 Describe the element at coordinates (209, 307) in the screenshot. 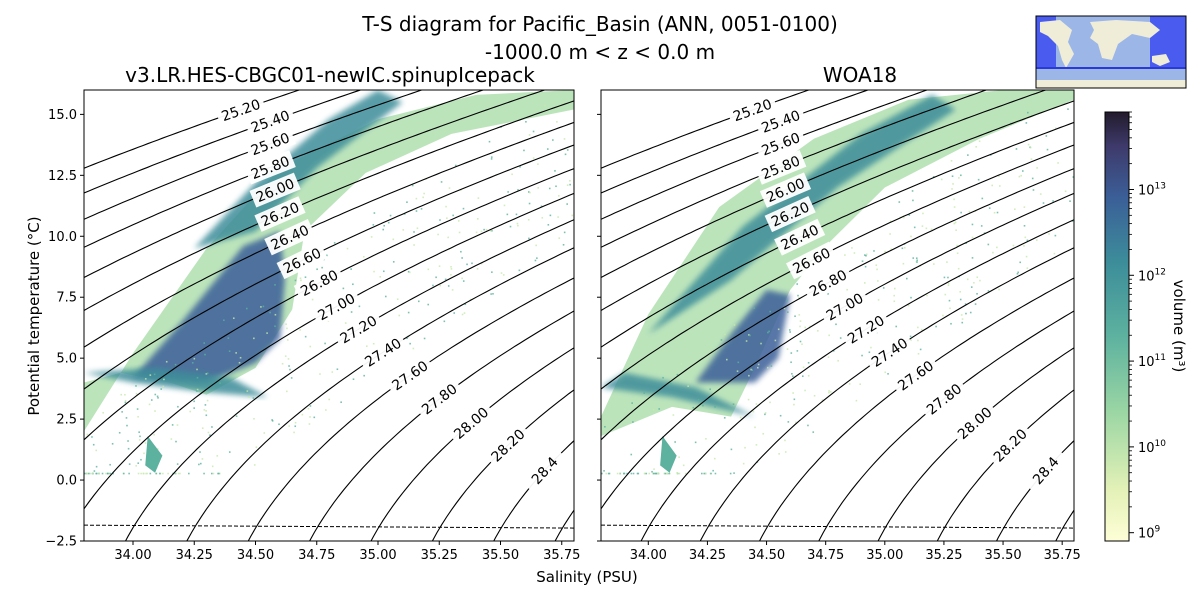

I see `volume-core` at that location.